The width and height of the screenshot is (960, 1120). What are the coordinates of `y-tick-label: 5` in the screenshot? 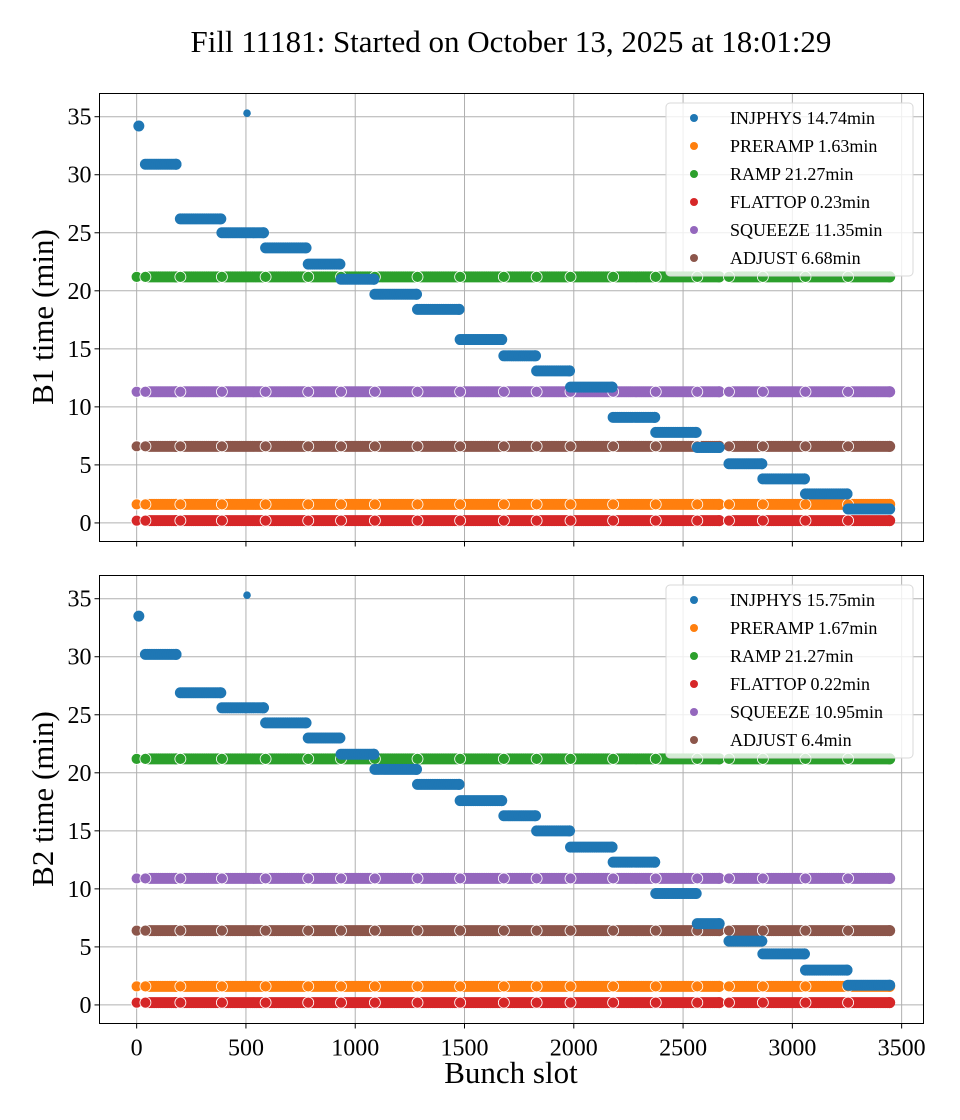 It's located at (86, 466).